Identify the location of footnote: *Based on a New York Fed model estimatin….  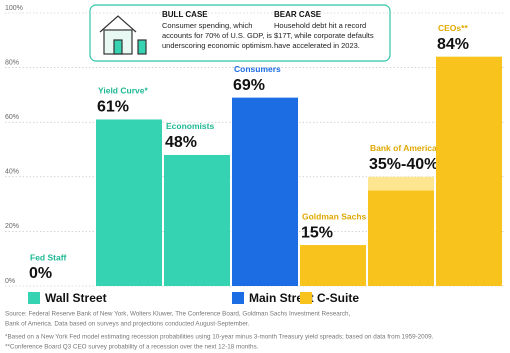
(219, 337).